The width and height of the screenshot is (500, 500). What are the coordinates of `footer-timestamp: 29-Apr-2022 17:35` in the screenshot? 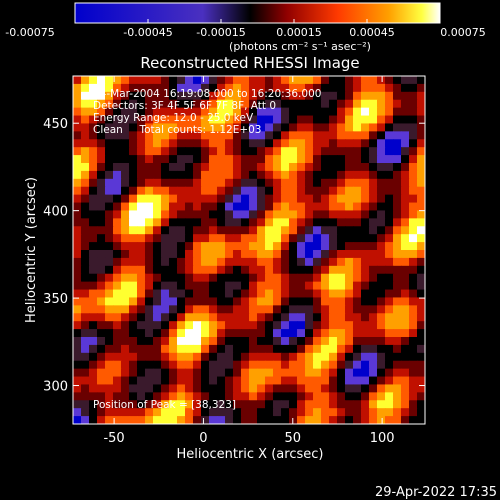 It's located at (436, 492).